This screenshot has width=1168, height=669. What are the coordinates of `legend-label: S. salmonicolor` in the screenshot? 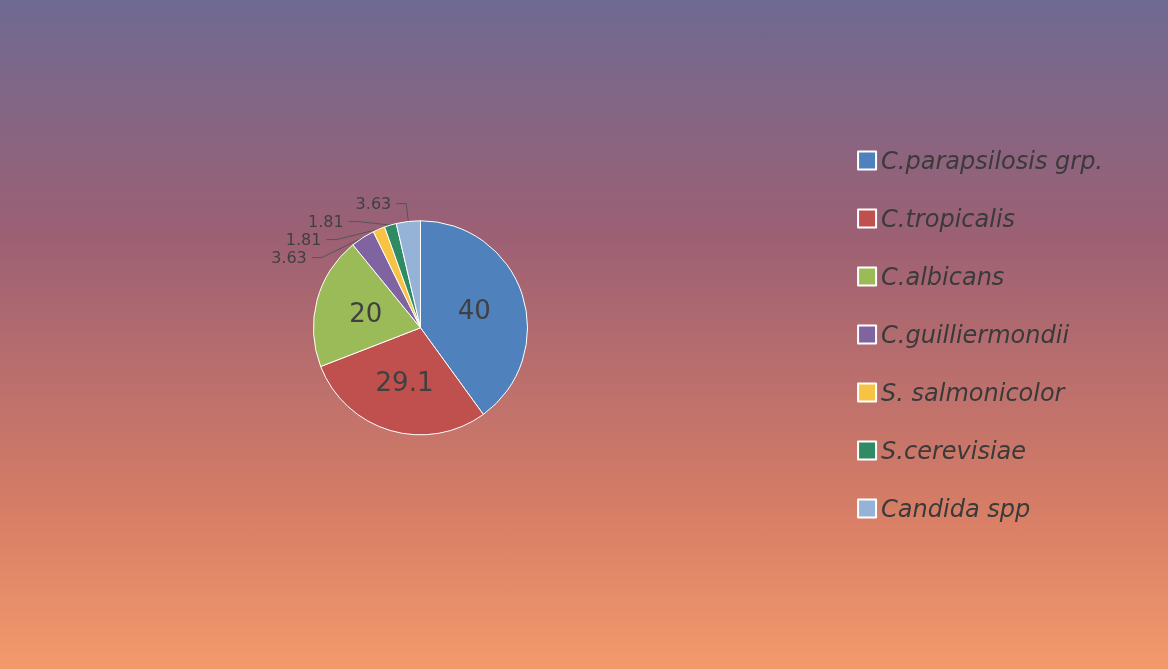 It's located at (974, 392).